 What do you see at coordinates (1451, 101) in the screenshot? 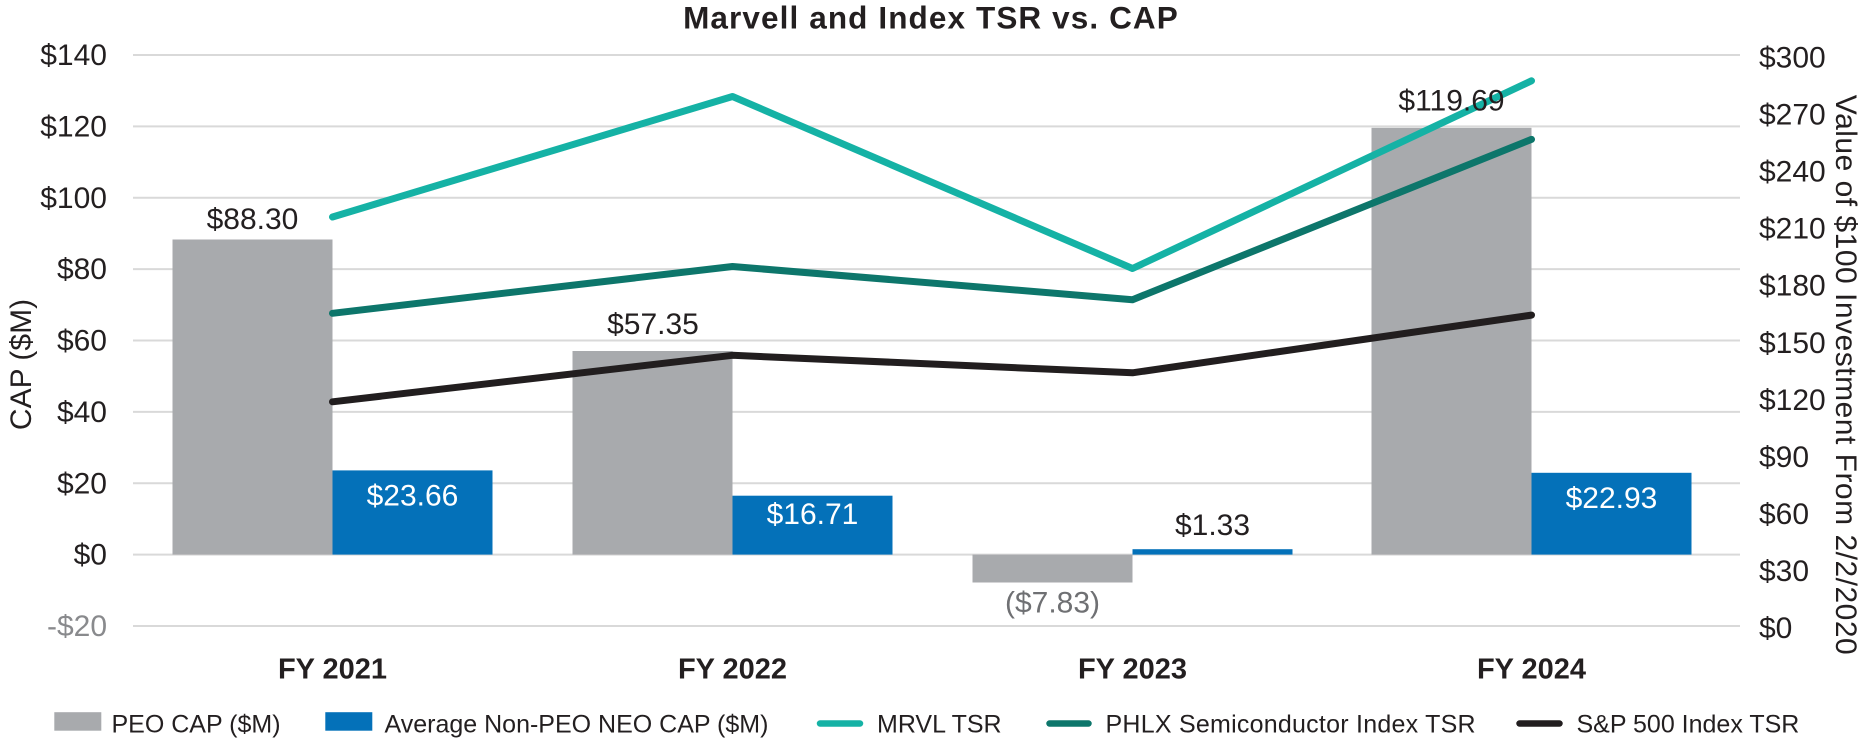
I see `svg-text: $119.69` at bounding box center [1451, 101].